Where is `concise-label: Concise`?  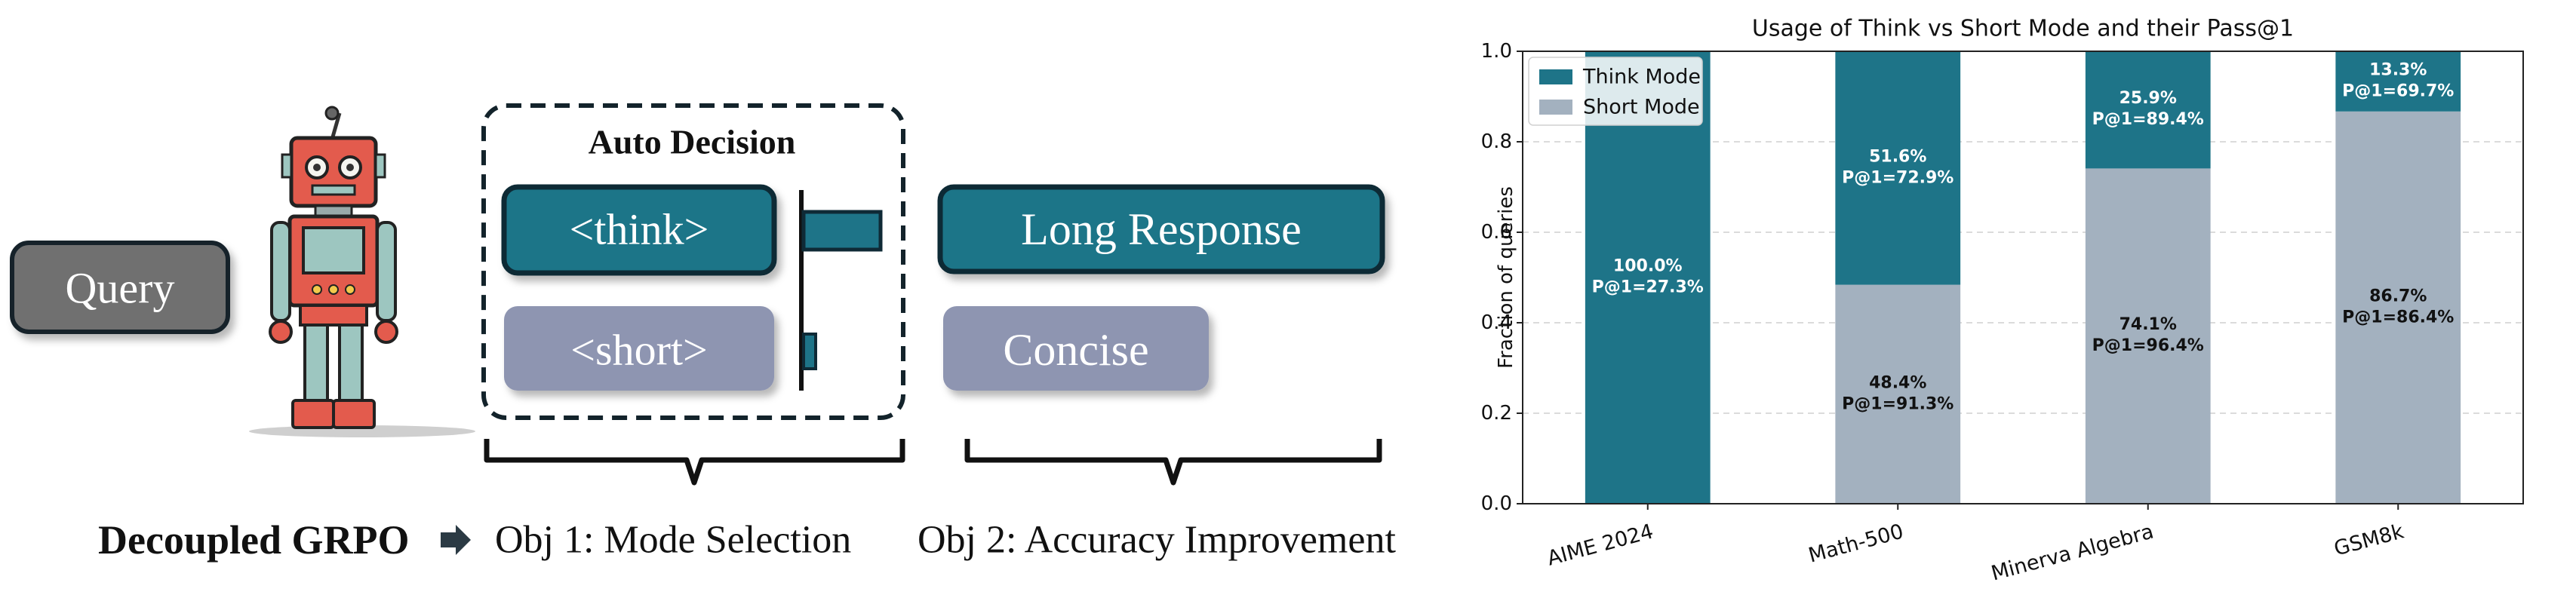
concise-label: Concise is located at coordinates (1075, 350).